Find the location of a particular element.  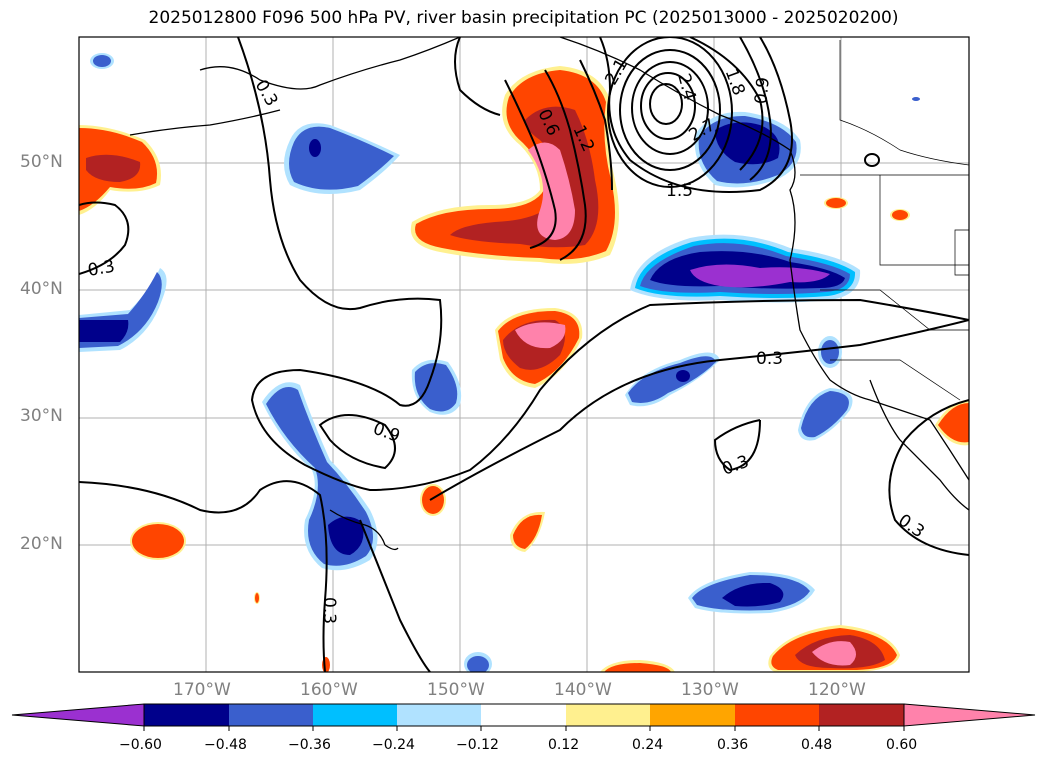

colorbar-tick-label: −0.48 is located at coordinates (225, 745).